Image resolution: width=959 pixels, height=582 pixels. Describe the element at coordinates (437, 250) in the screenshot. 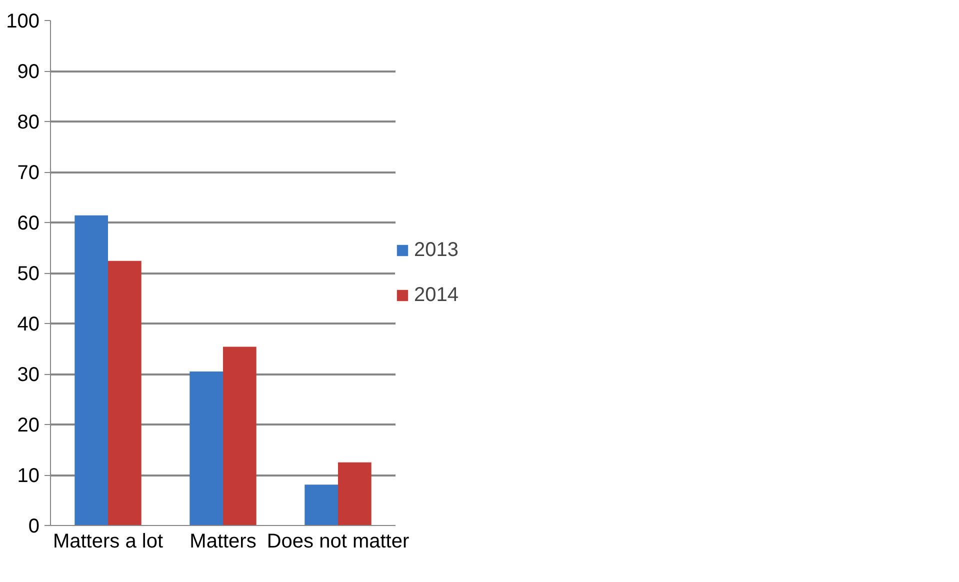

I see `legend-label: 2013` at that location.